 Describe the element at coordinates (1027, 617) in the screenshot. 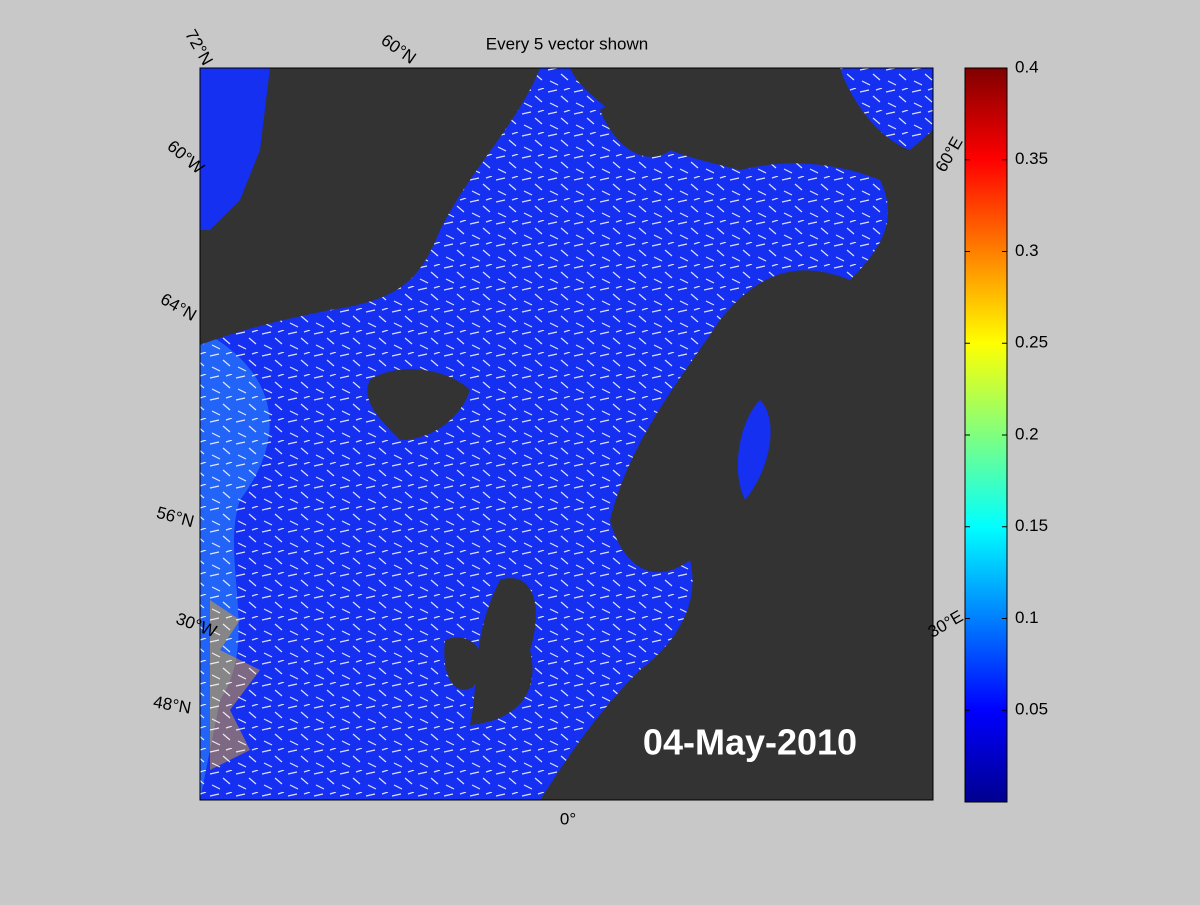

I see `colorbar-tick-label: 0.1` at that location.